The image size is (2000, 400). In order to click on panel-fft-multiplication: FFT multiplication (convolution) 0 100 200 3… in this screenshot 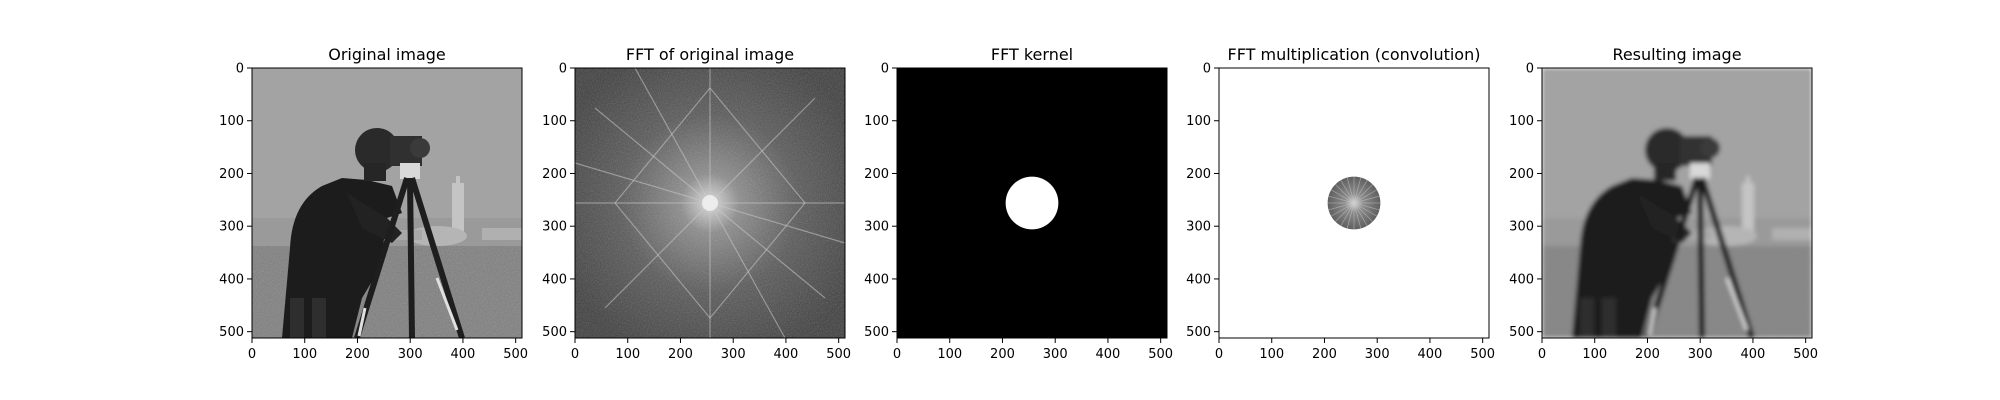, I will do `click(1340, 203)`.